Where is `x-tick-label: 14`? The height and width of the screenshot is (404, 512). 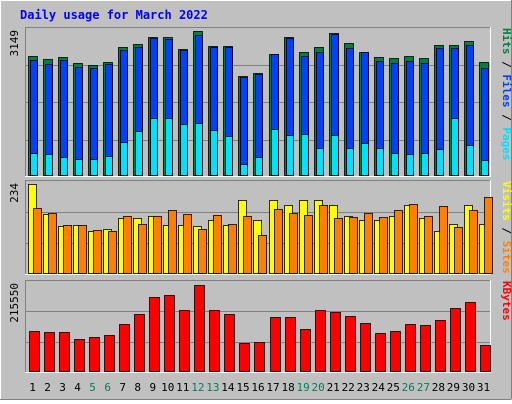 x-tick-label: 14 is located at coordinates (228, 387).